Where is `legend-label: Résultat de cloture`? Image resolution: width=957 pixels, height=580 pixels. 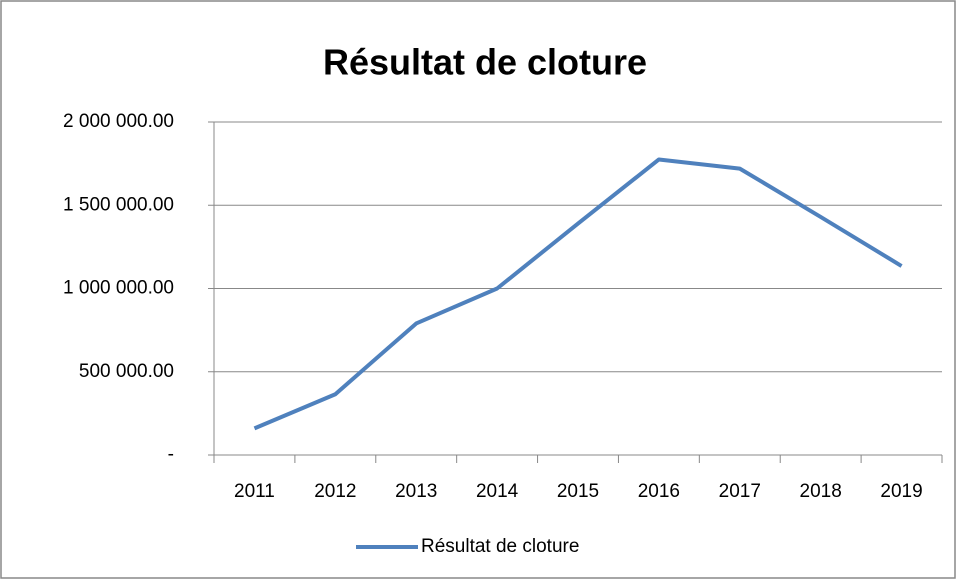 legend-label: Résultat de cloture is located at coordinates (500, 546).